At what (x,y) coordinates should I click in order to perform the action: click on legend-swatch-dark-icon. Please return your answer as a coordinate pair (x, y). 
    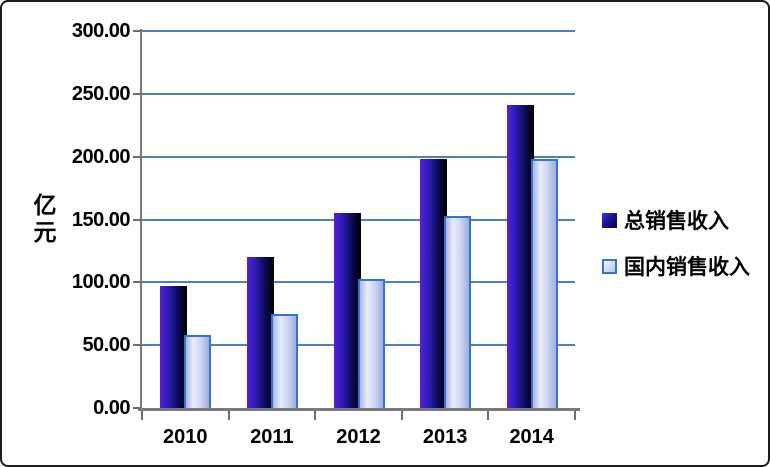
    Looking at the image, I should click on (609, 220).